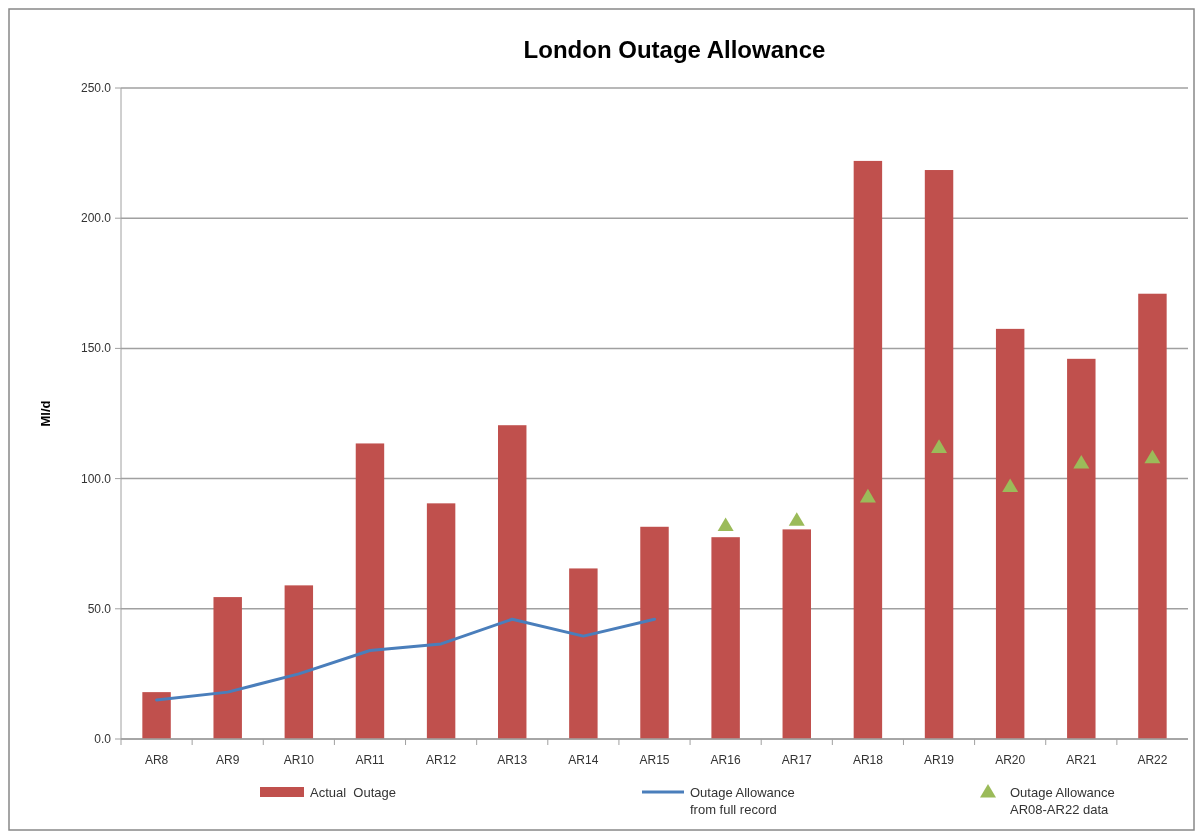 Image resolution: width=1203 pixels, height=839 pixels. What do you see at coordinates (353, 792) in the screenshot?
I see `legend-label: Actual Outage` at bounding box center [353, 792].